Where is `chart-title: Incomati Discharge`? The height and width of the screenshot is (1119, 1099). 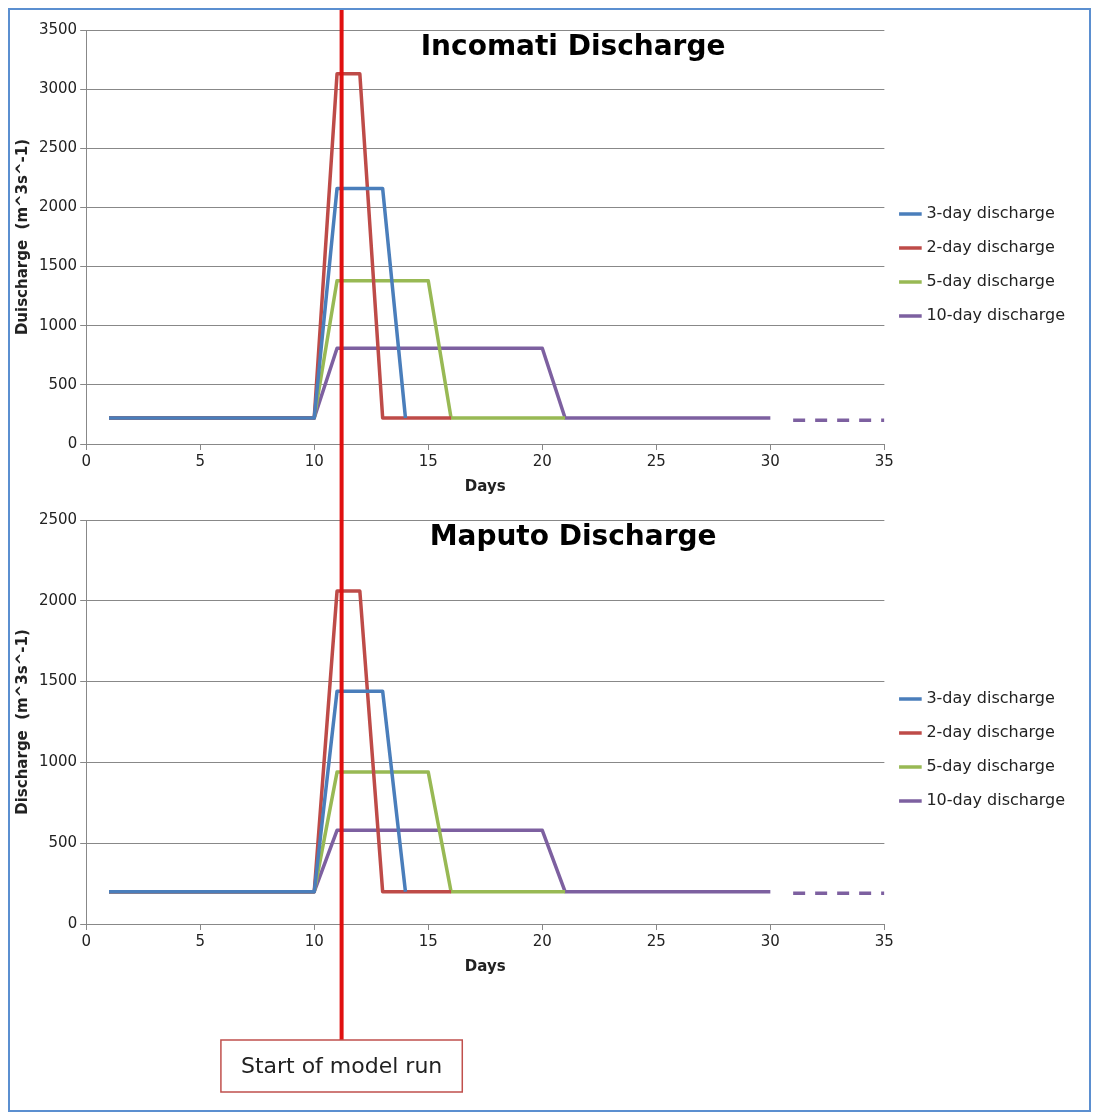 chart-title: Incomati Discharge is located at coordinates (573, 46).